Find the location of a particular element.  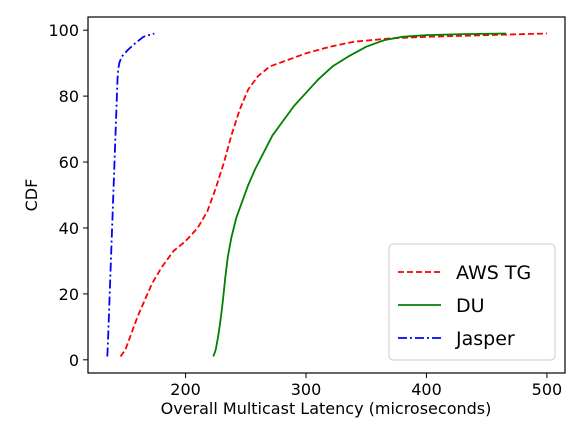

x-axis-ticks: 200 300 400 500 is located at coordinates (366, 386).